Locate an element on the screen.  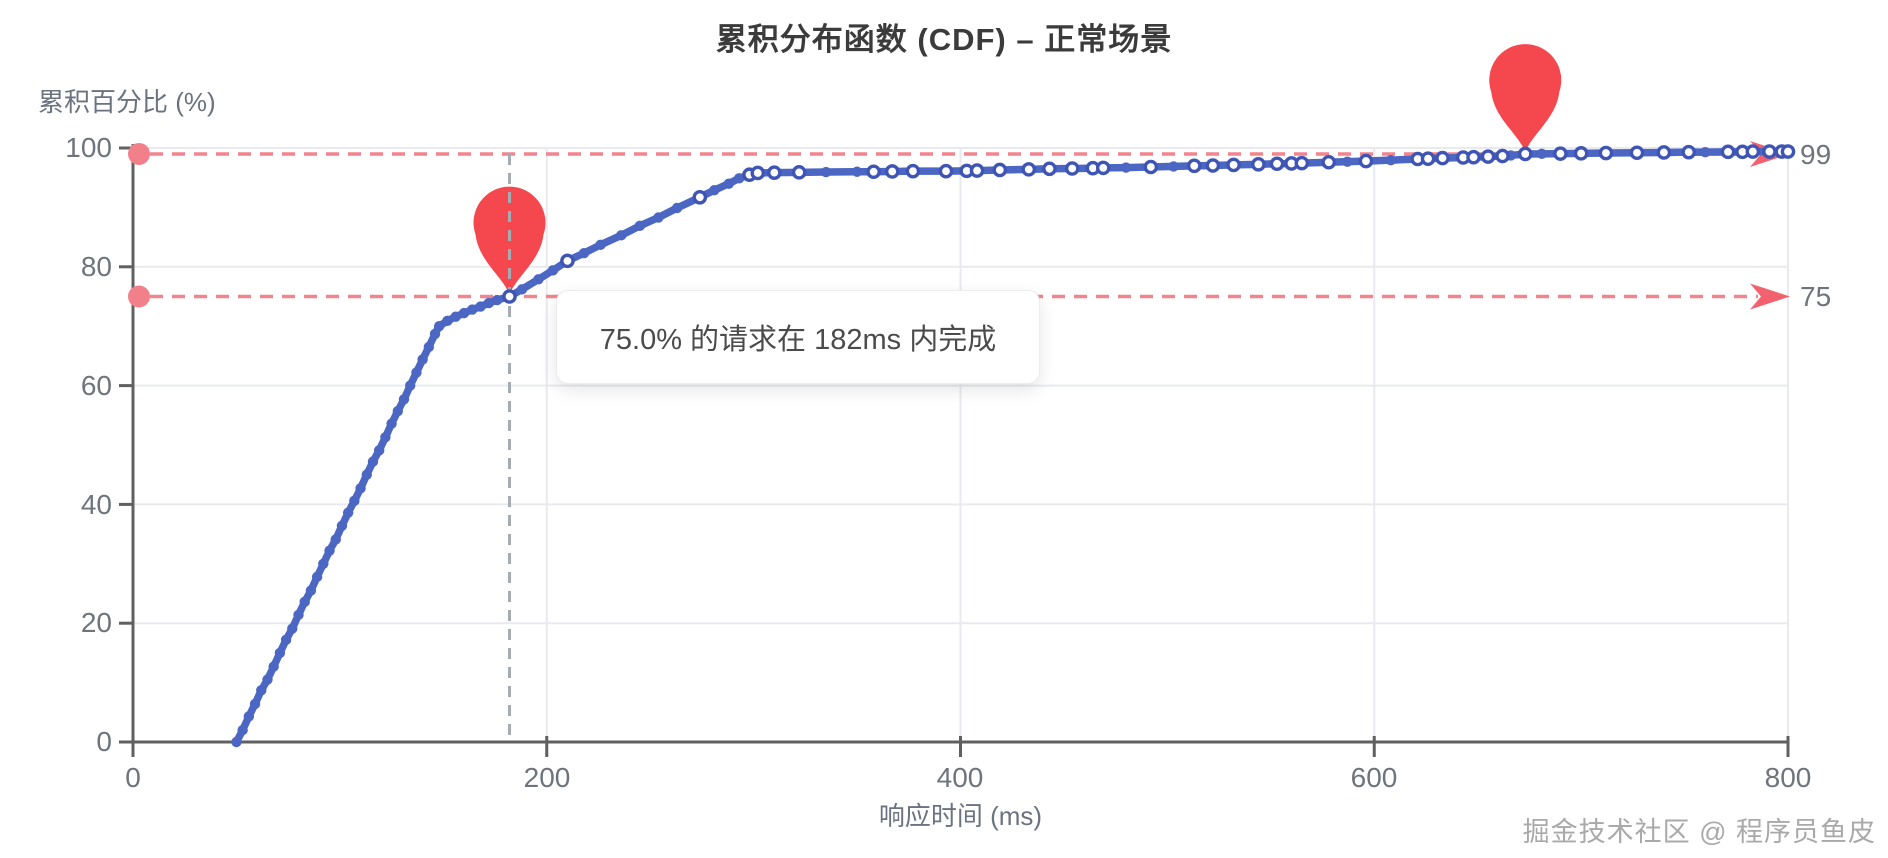
p75-tooltip: 75.0% 的请求在 182ms 内完成 is located at coordinates (798, 337).